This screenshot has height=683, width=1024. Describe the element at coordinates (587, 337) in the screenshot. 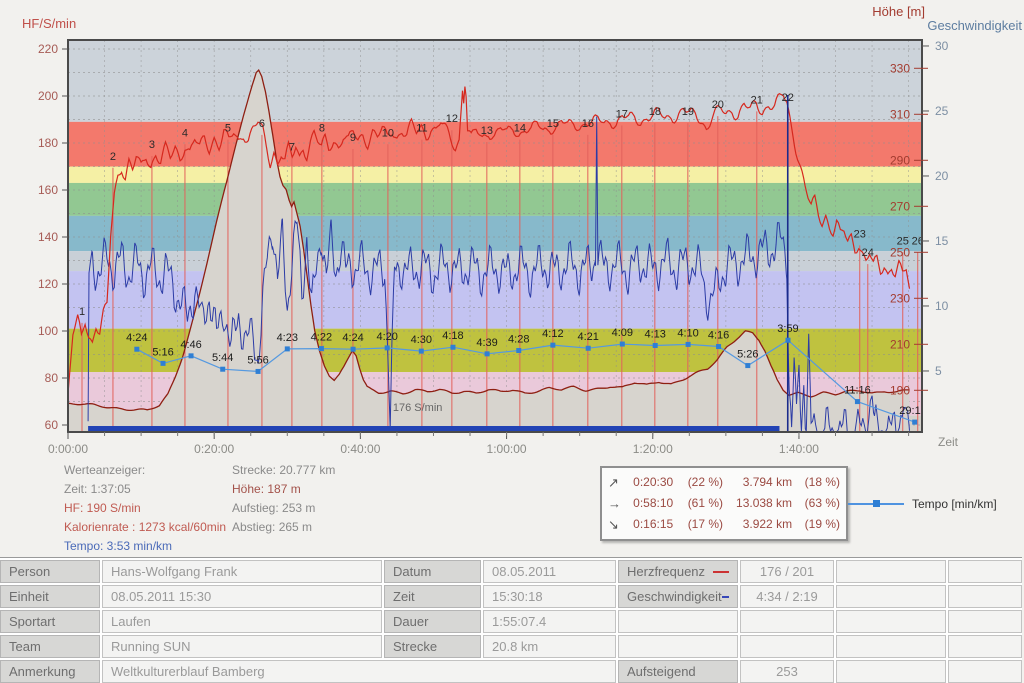

I see `pace-label: 4:21` at that location.